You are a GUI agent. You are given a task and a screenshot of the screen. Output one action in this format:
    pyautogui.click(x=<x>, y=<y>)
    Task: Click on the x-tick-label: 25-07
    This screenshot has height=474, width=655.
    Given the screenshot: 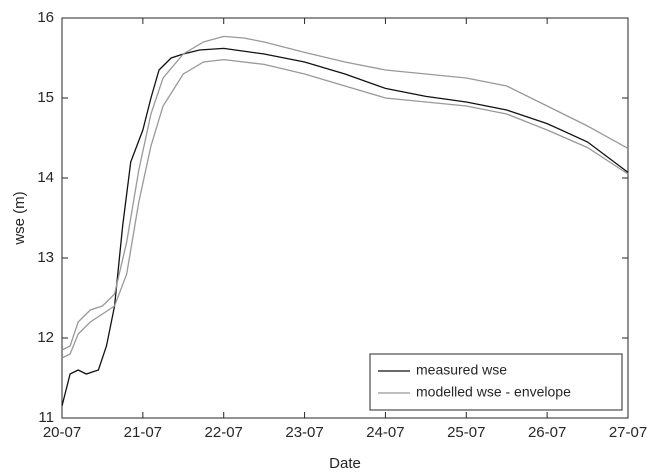 What is the action you would take?
    pyautogui.click(x=466, y=432)
    